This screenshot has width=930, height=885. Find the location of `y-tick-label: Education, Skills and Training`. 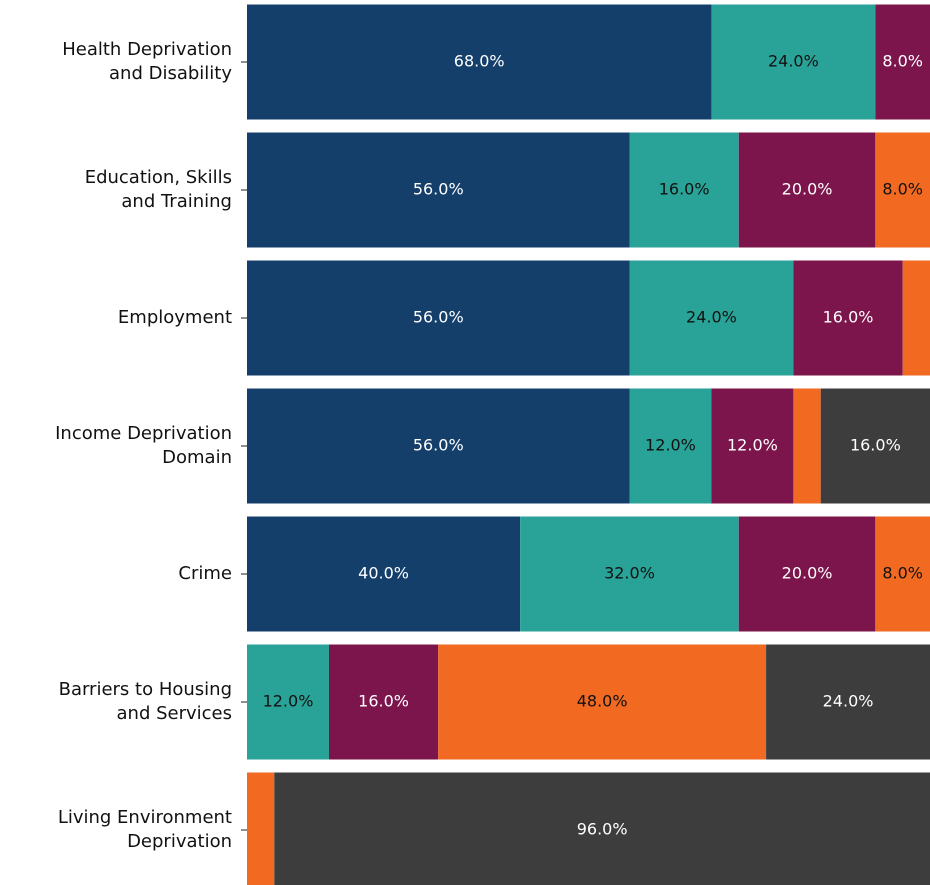

y-tick-label: Education, Skills and Training is located at coordinates (158, 189).